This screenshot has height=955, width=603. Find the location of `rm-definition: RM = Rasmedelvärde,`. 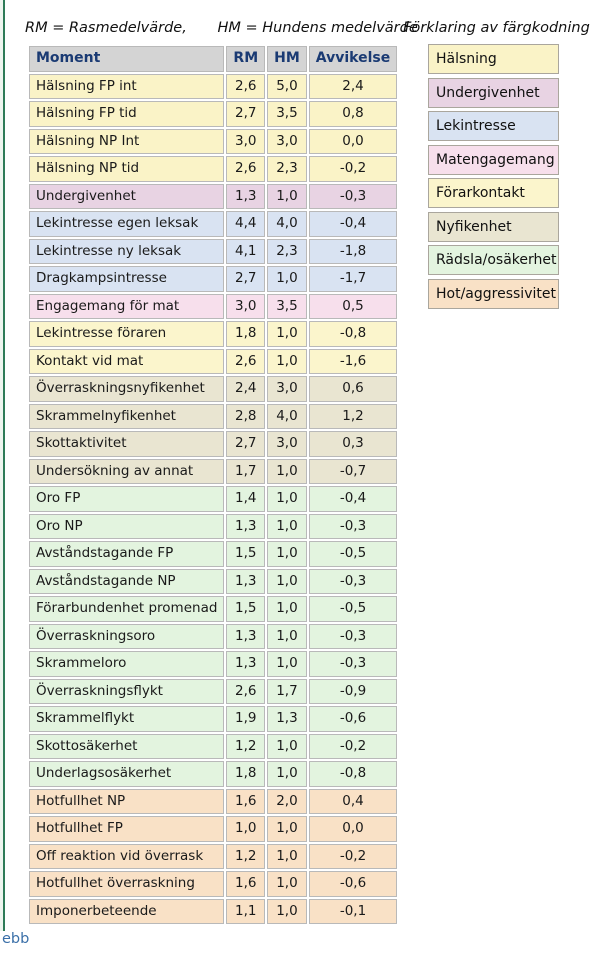

rm-definition: RM = Rasmedelvärde, is located at coordinates (106, 28).